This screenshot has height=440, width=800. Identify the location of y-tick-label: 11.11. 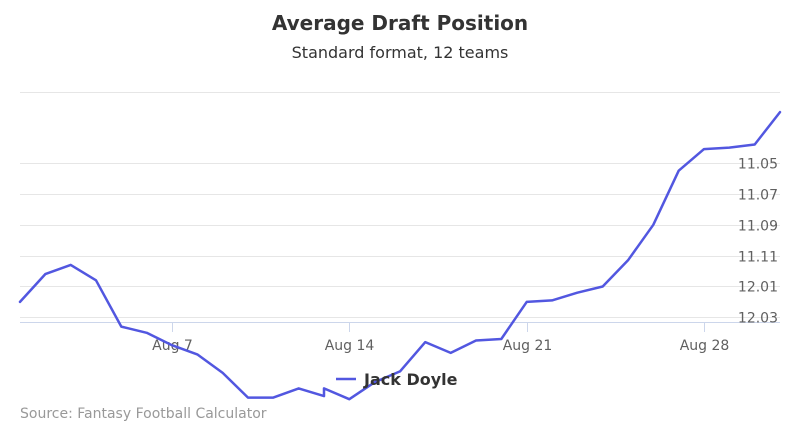
(758, 258).